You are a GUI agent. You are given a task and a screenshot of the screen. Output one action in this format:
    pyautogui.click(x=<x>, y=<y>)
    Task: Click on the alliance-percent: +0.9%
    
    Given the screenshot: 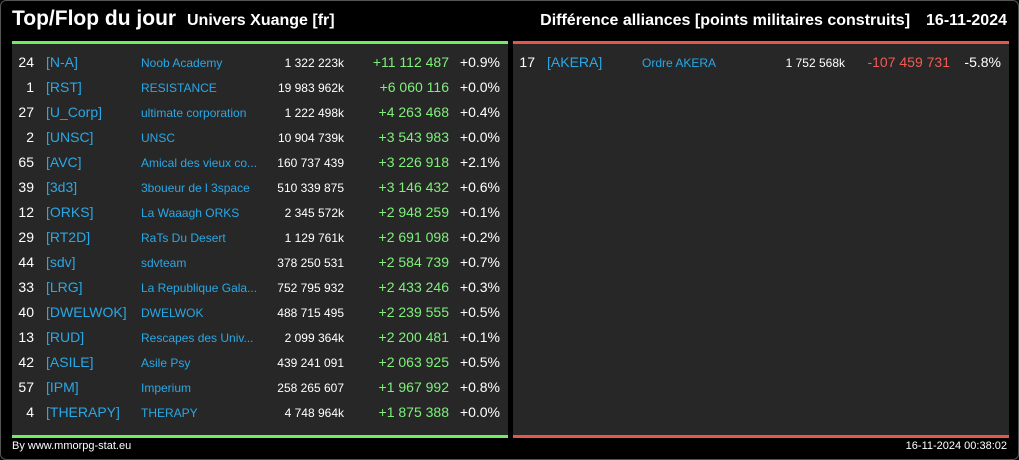 What is the action you would take?
    pyautogui.click(x=479, y=62)
    